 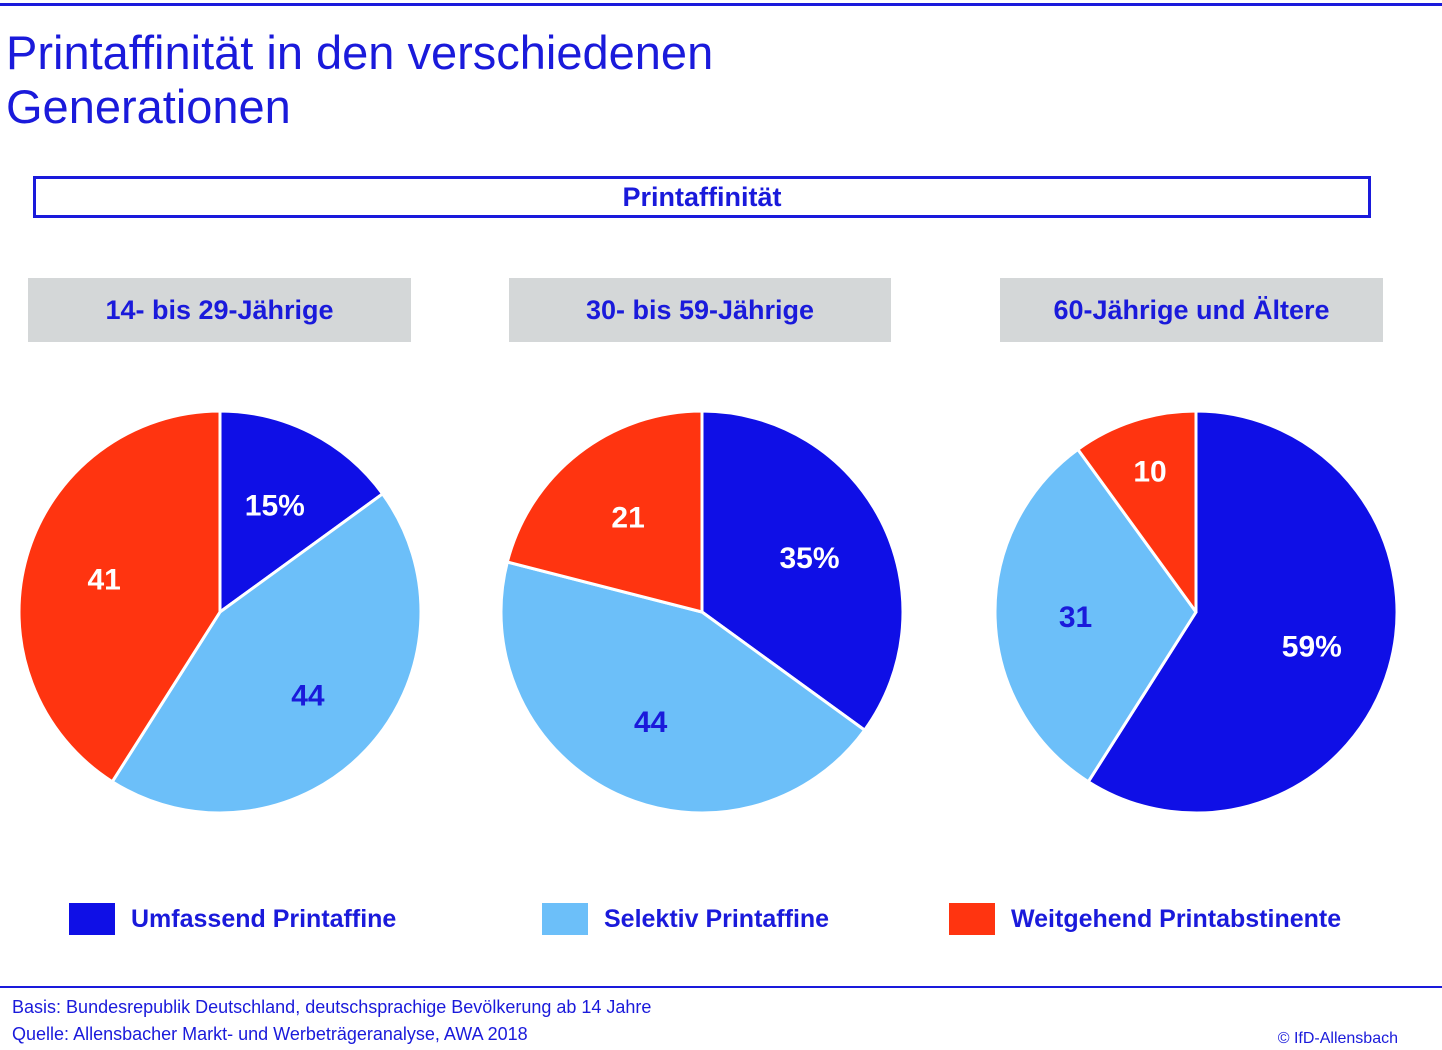 I want to click on section-title: Printaffinität, so click(x=702, y=196).